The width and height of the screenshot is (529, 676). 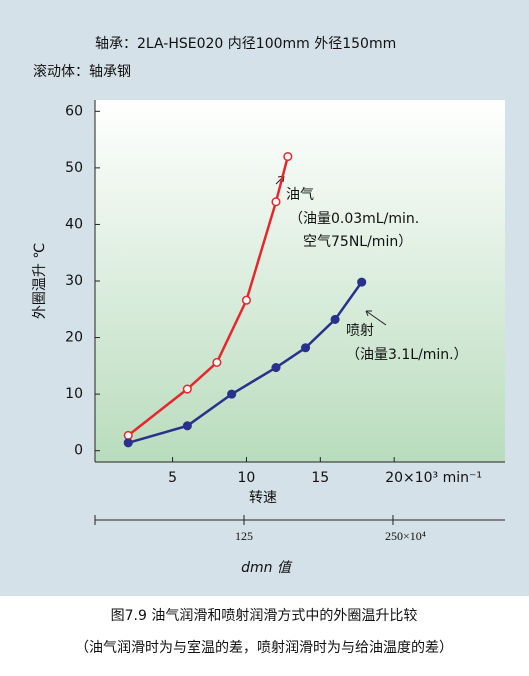 What do you see at coordinates (74, 111) in the screenshot?
I see `y-tick-label: 60` at bounding box center [74, 111].